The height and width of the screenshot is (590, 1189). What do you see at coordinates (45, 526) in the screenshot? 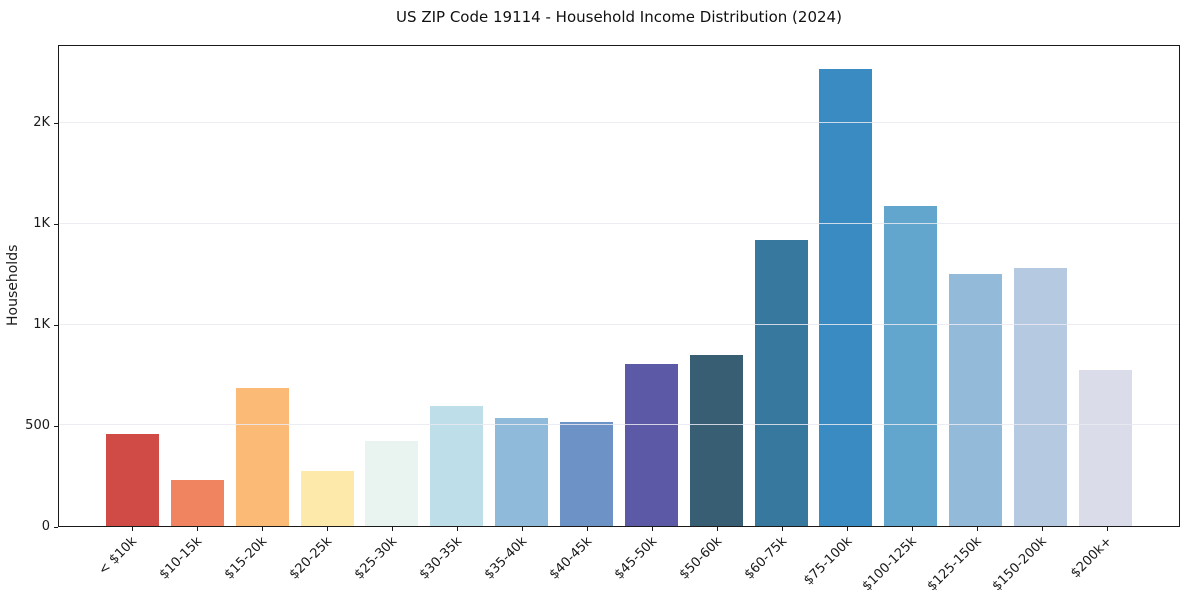
I see `y-tick-label: 0` at bounding box center [45, 526].